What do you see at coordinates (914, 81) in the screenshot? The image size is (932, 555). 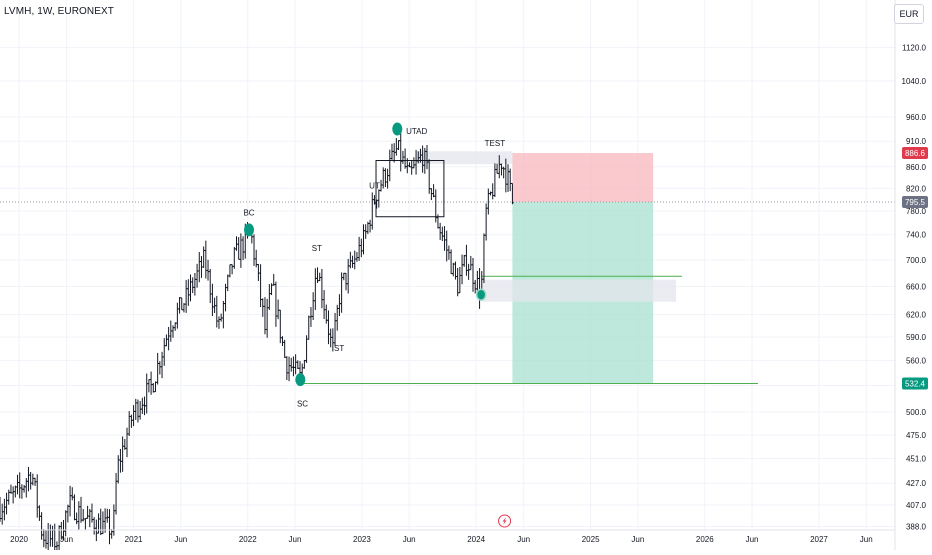 I see `price-tick-label: 1040.0` at bounding box center [914, 81].